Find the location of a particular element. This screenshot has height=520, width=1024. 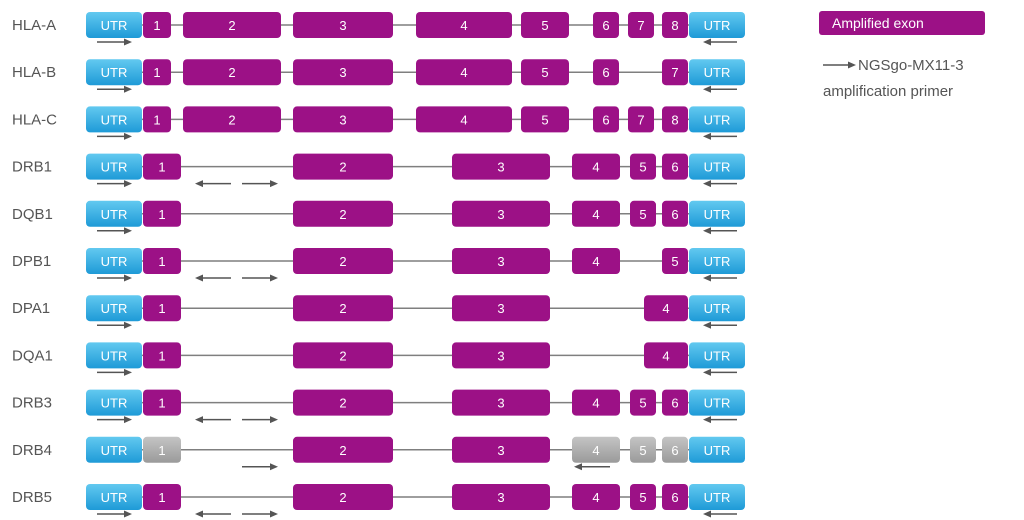

gene-row-drb4: DRB4 UTR UTR 1 2 3 4 5 6 is located at coordinates (378, 453).